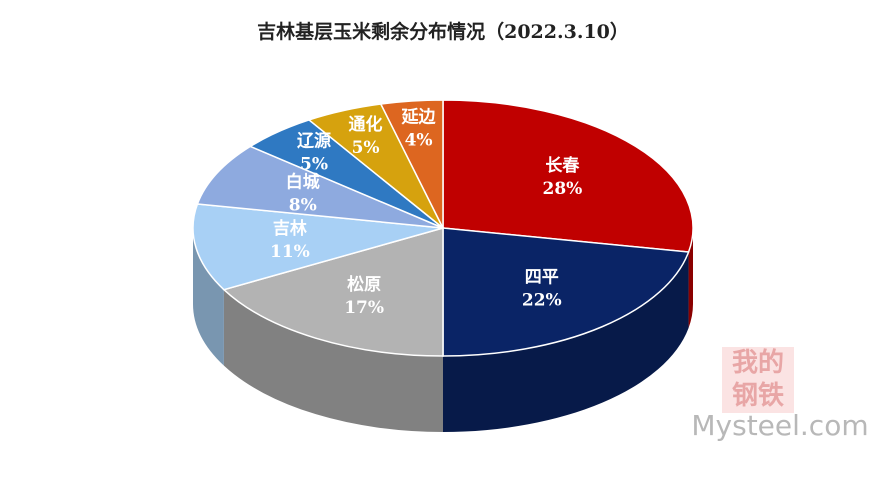 This screenshot has width=886, height=477. What do you see at coordinates (562, 165) in the screenshot?
I see `slice-label: 长春` at bounding box center [562, 165].